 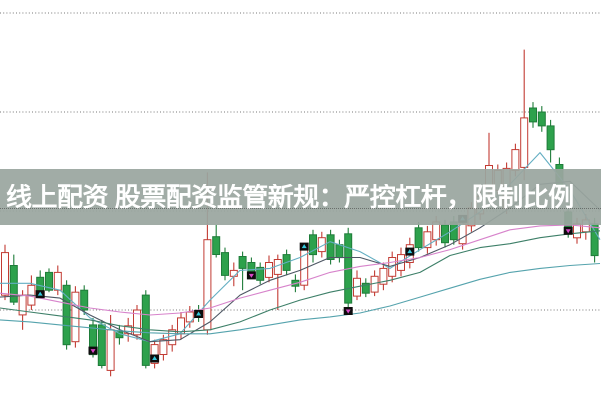 What do you see at coordinates (300, 208) in the screenshot?
I see `gridline-over-banner` at bounding box center [300, 208].